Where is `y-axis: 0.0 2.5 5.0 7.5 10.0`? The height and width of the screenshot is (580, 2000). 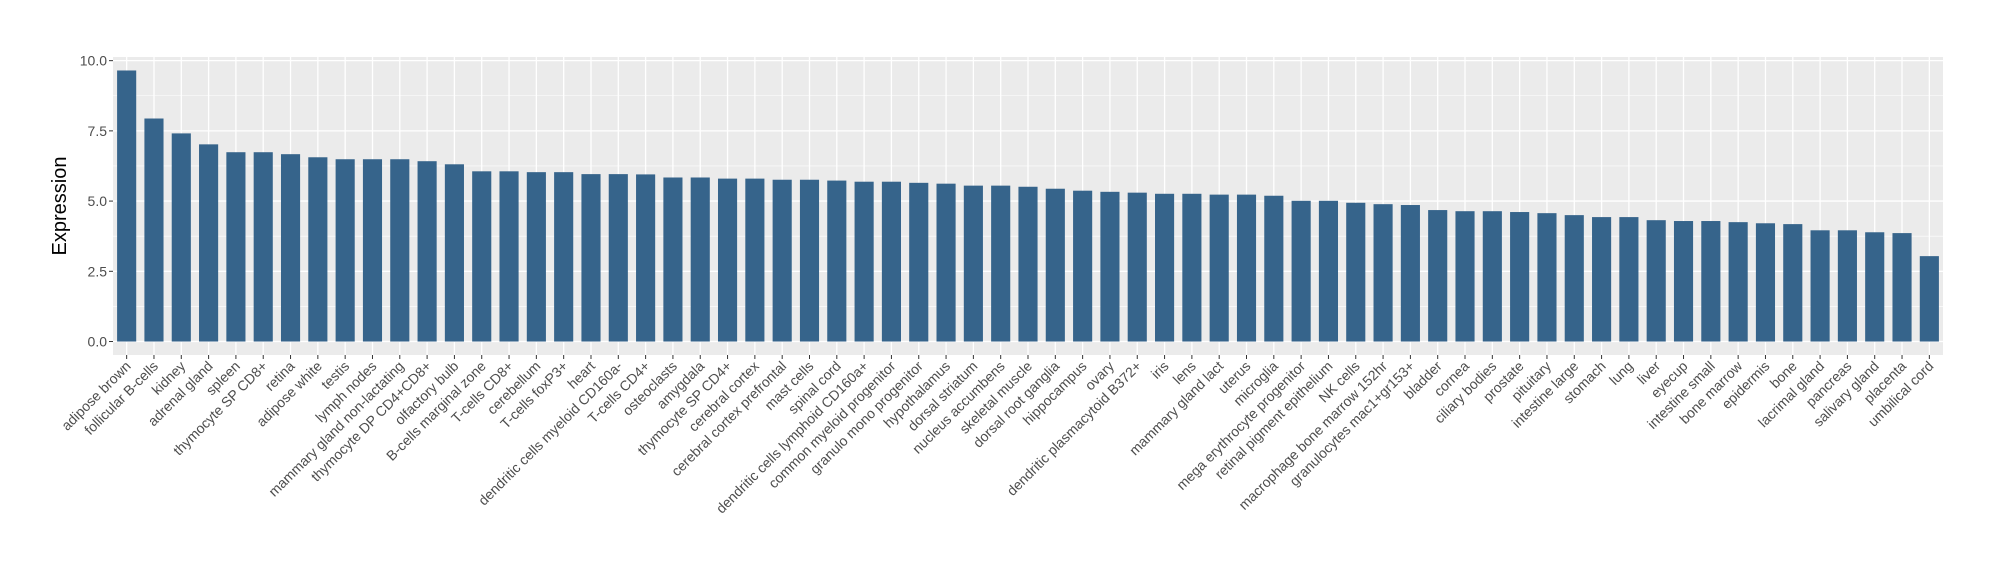
y-axis: 0.0 2.5 5.0 7.5 10.0 is located at coordinates (96, 201).